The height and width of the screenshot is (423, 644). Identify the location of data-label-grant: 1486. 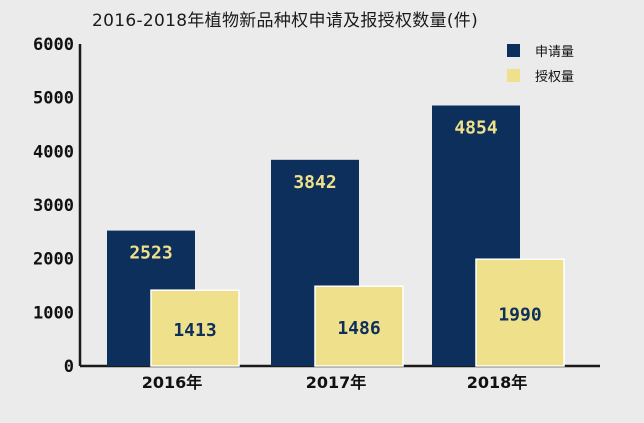
(358, 328).